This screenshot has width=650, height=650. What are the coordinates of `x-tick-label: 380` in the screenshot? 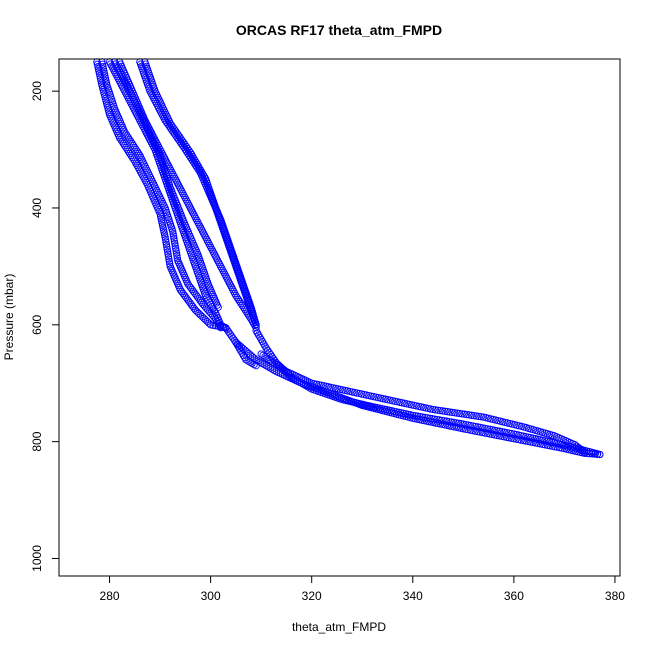 It's located at (615, 596).